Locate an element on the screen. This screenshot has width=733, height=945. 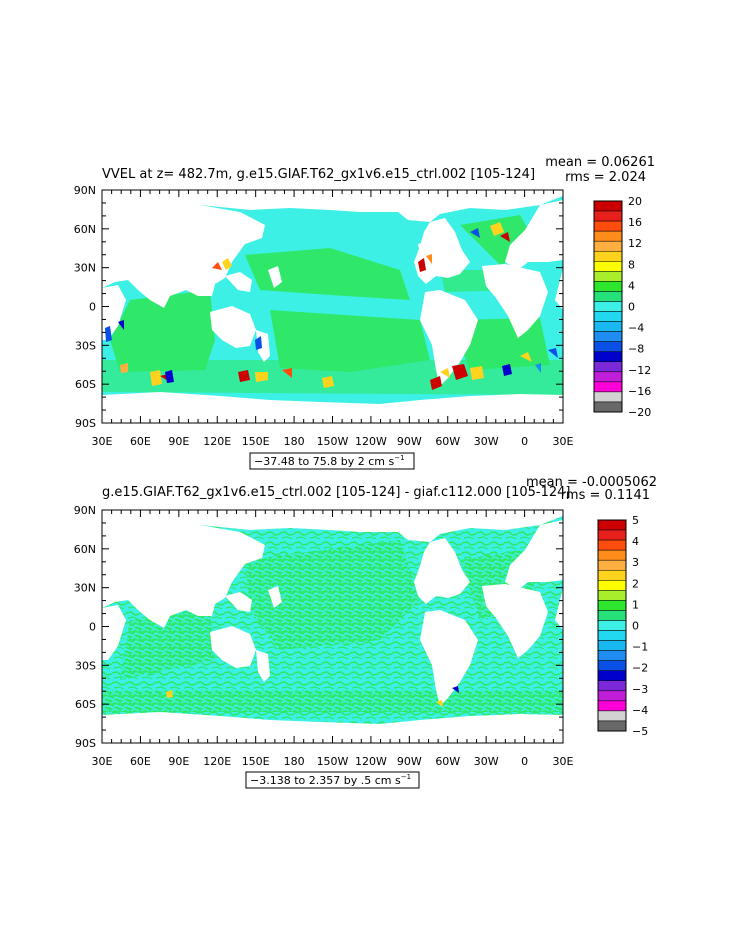
panel-2-rms: rms = 0.1141 is located at coordinates (605, 495).